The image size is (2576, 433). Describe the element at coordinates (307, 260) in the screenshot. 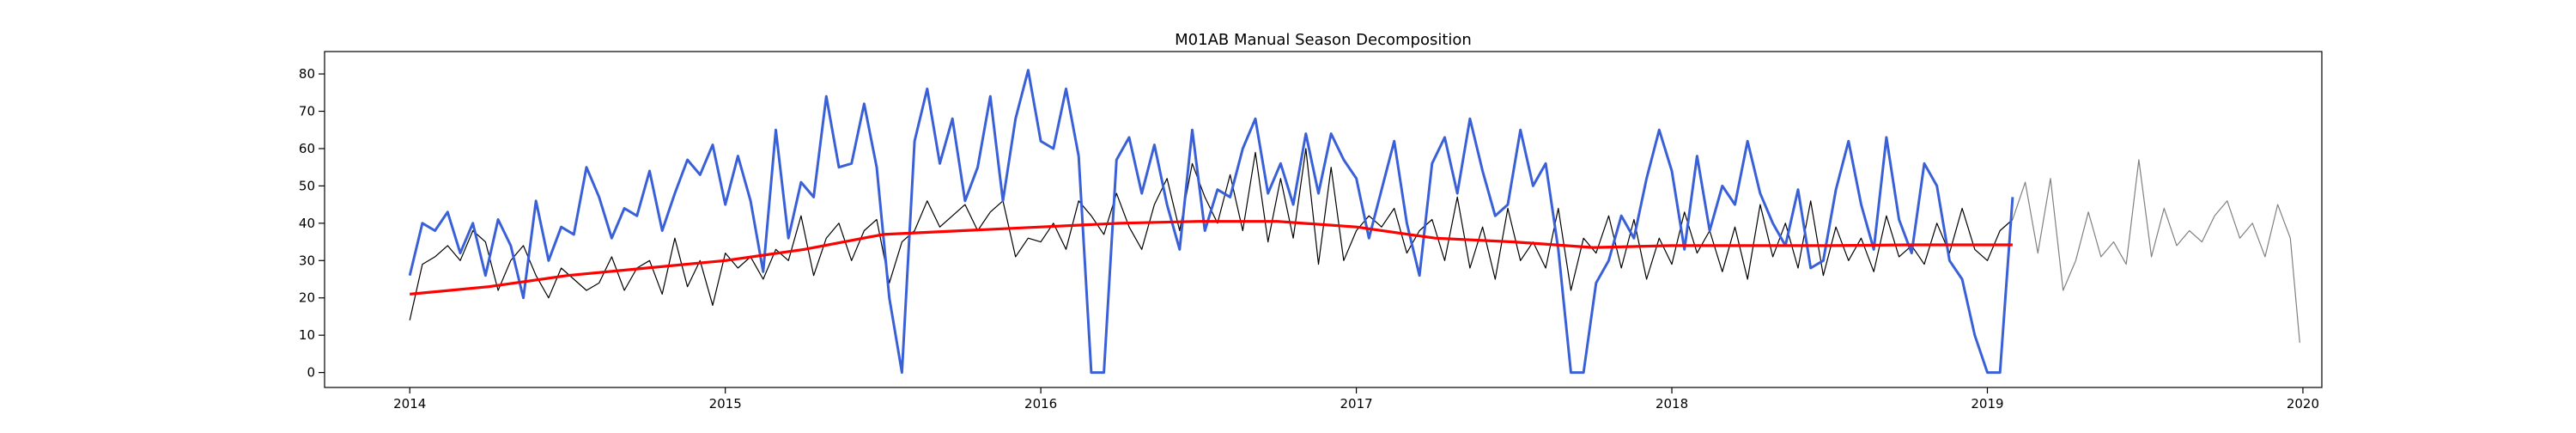

I see `y-tick-label: 30` at that location.